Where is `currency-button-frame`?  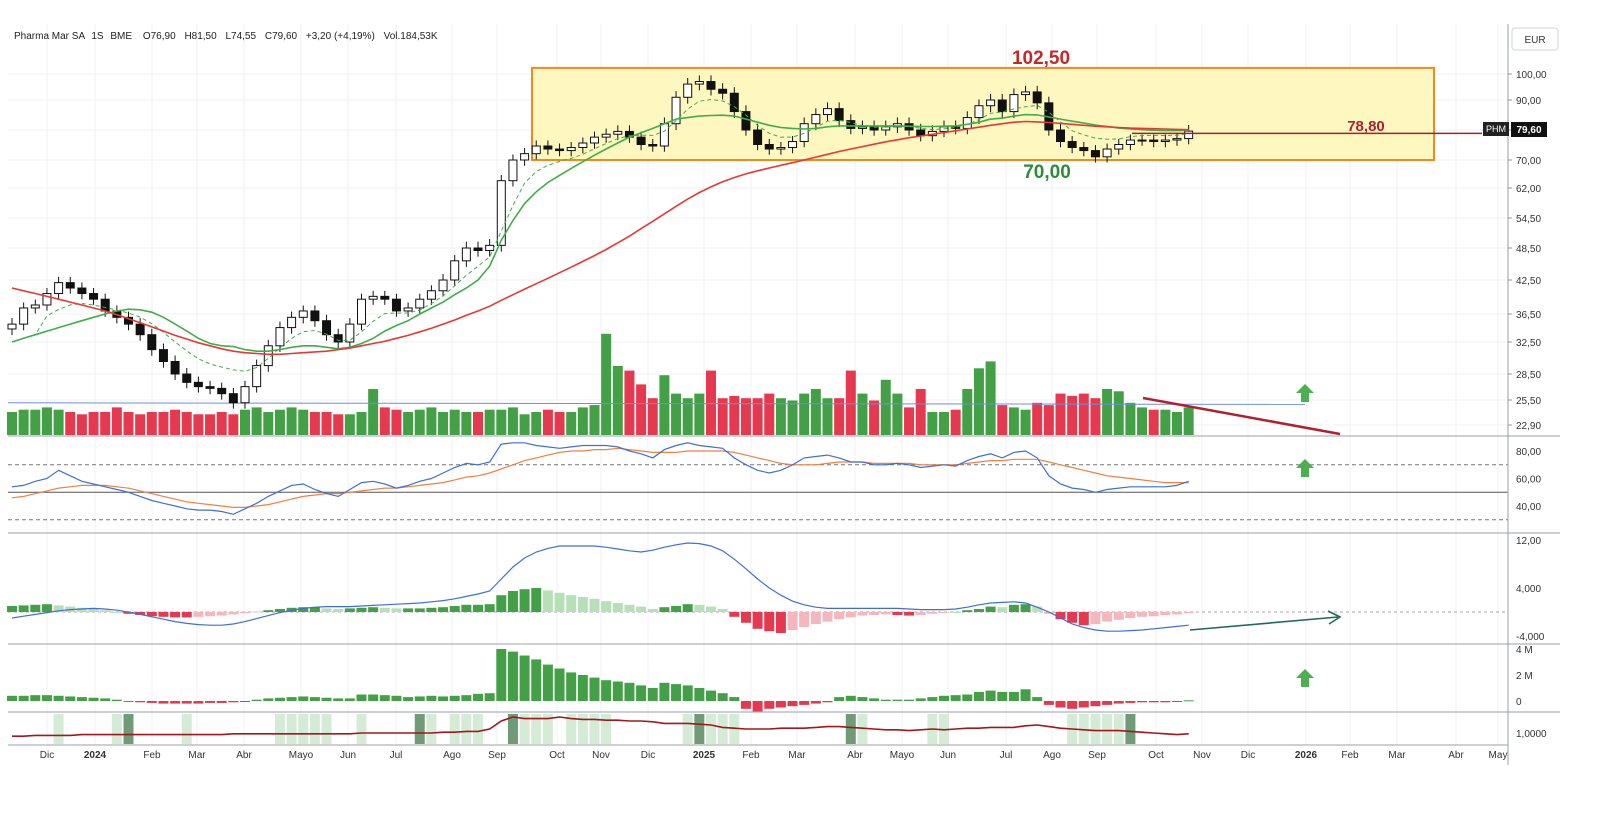 currency-button-frame is located at coordinates (1535, 39).